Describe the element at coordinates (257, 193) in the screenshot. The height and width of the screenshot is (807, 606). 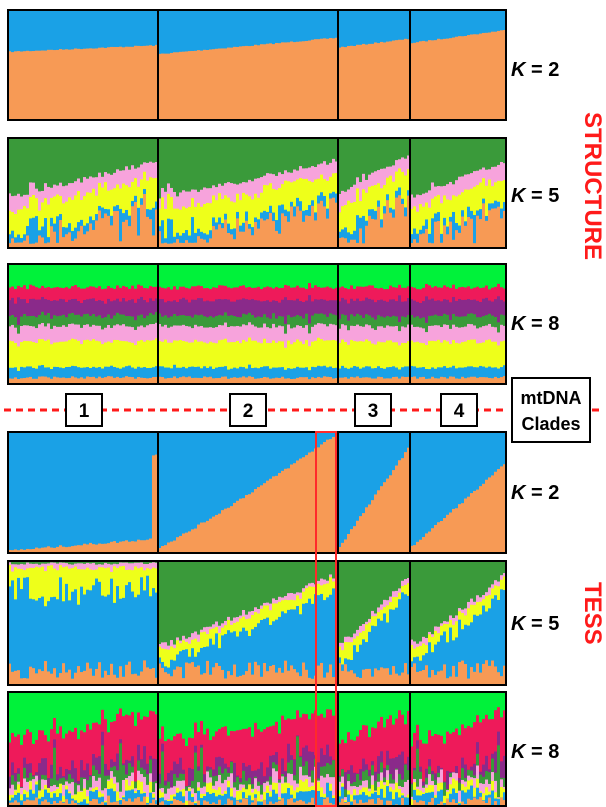
I see `panel-structure-k5` at that location.